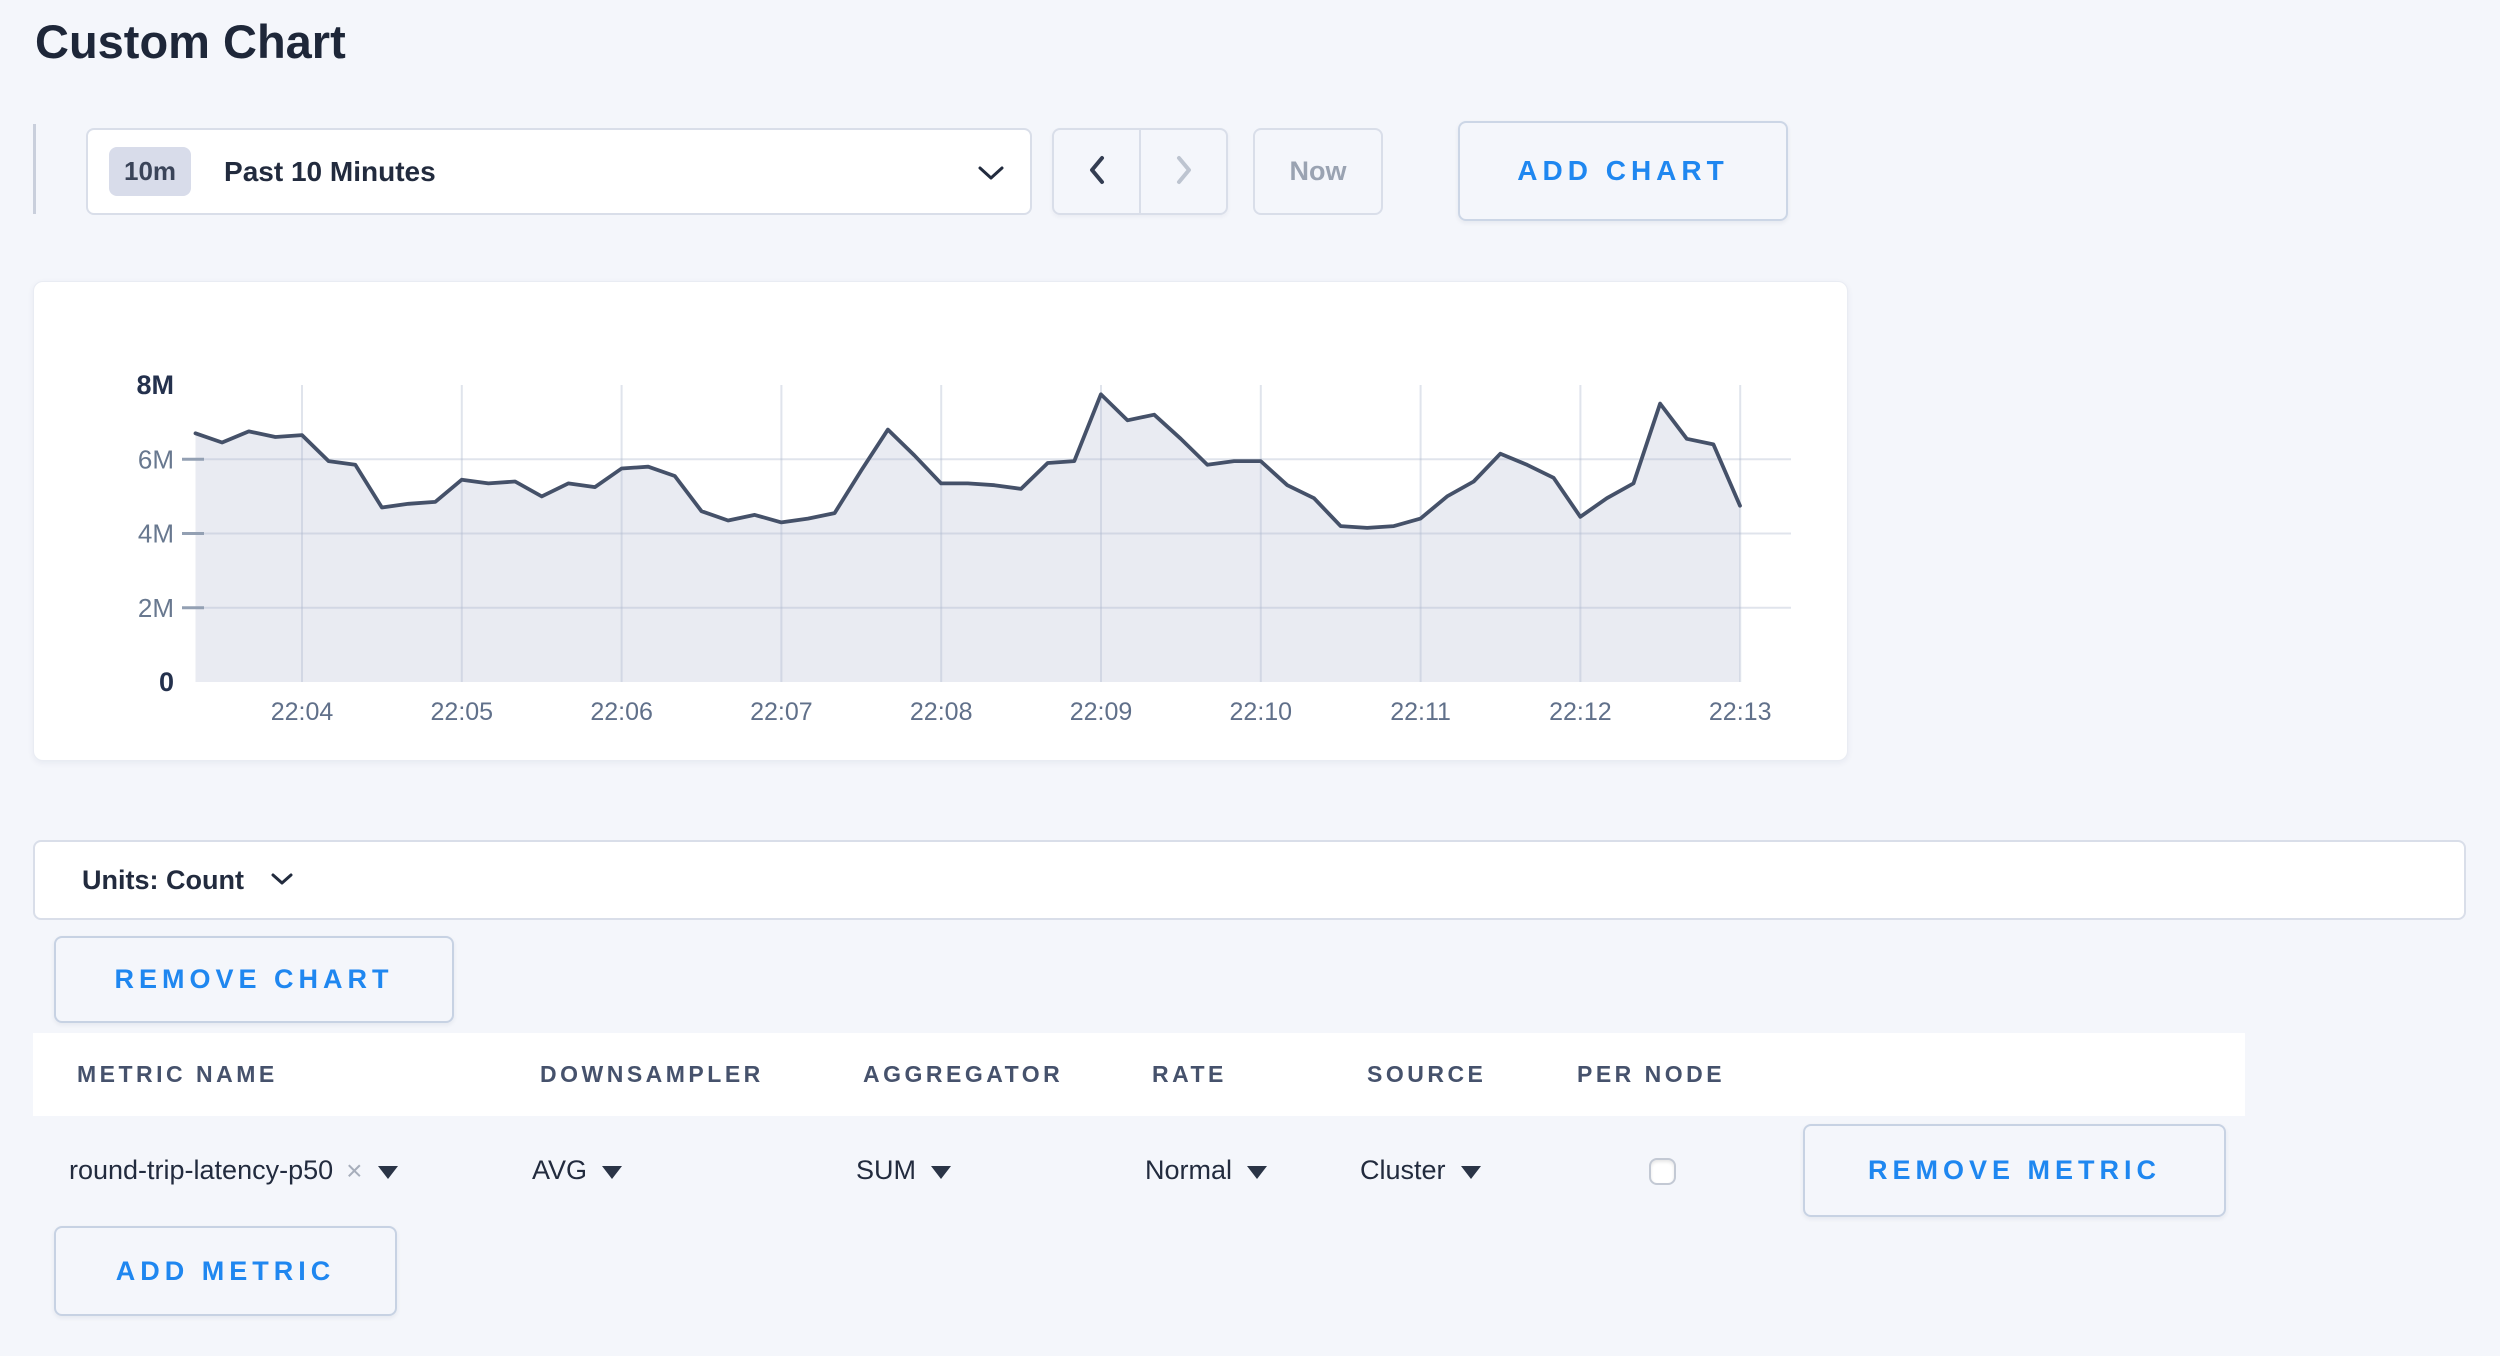 This screenshot has width=2500, height=1356. What do you see at coordinates (652, 1074) in the screenshot?
I see `column-header-downsampler: DOWNSAMPLER` at bounding box center [652, 1074].